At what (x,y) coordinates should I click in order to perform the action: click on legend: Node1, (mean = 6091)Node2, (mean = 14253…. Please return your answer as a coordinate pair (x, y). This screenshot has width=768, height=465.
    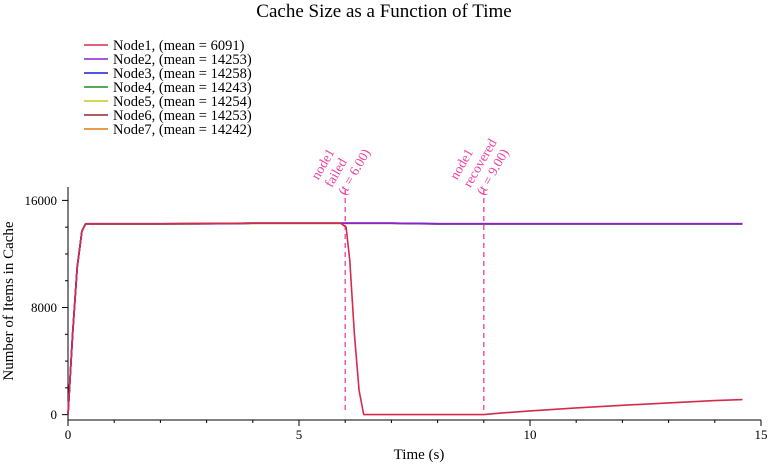
    Looking at the image, I should click on (168, 88).